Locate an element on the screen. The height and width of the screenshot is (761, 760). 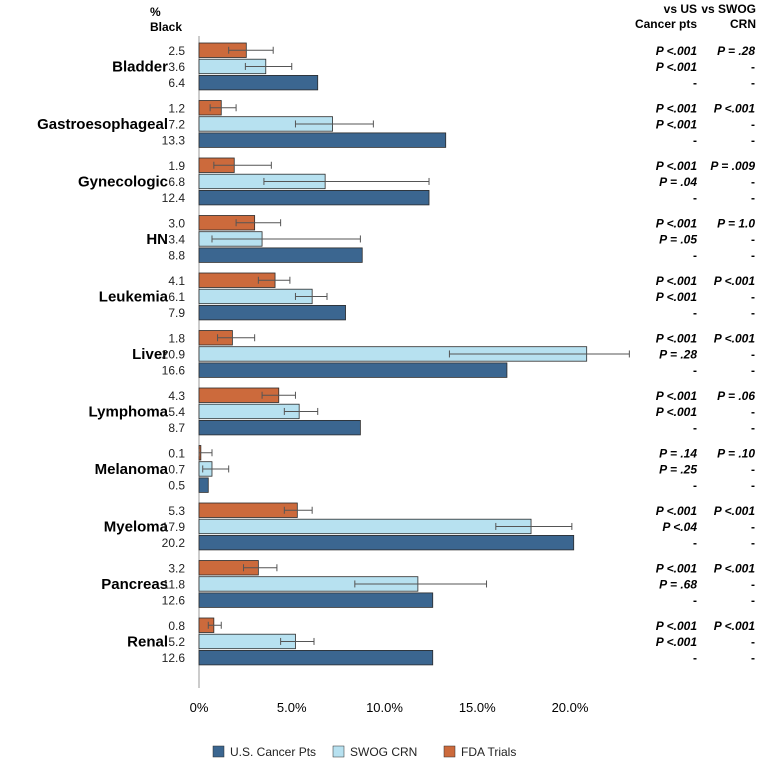
pct-label-us-hn: 8.8 is located at coordinates (176, 256).